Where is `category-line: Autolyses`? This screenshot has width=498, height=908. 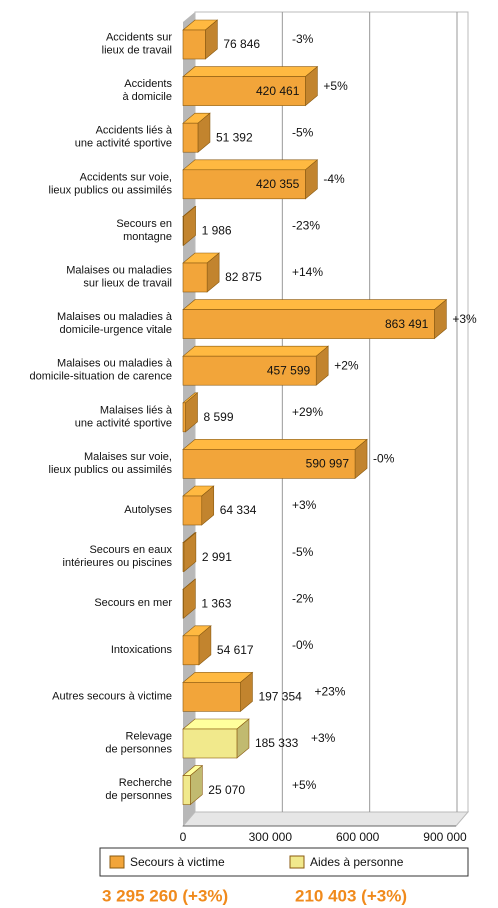 category-line: Autolyses is located at coordinates (148, 510).